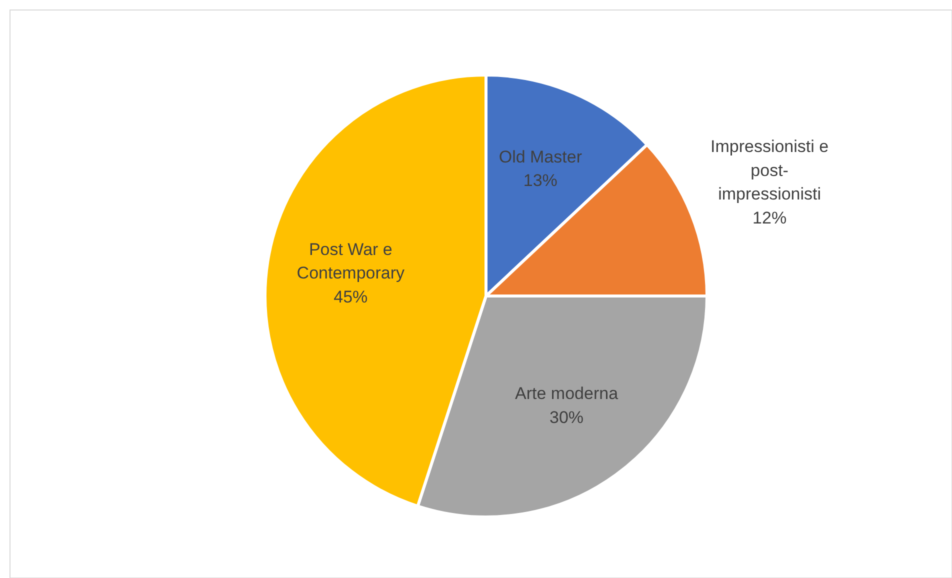 Image resolution: width=952 pixels, height=578 pixels. I want to click on data-label: 12%, so click(769, 218).